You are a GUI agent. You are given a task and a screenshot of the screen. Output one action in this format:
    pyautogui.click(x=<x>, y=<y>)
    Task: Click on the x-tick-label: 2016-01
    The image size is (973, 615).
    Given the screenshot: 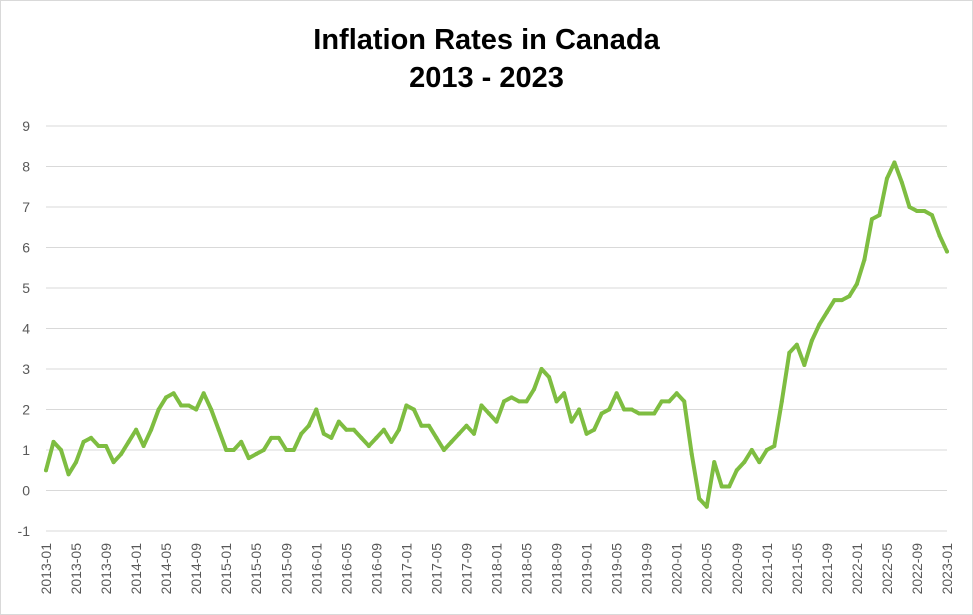 What is the action you would take?
    pyautogui.click(x=316, y=569)
    